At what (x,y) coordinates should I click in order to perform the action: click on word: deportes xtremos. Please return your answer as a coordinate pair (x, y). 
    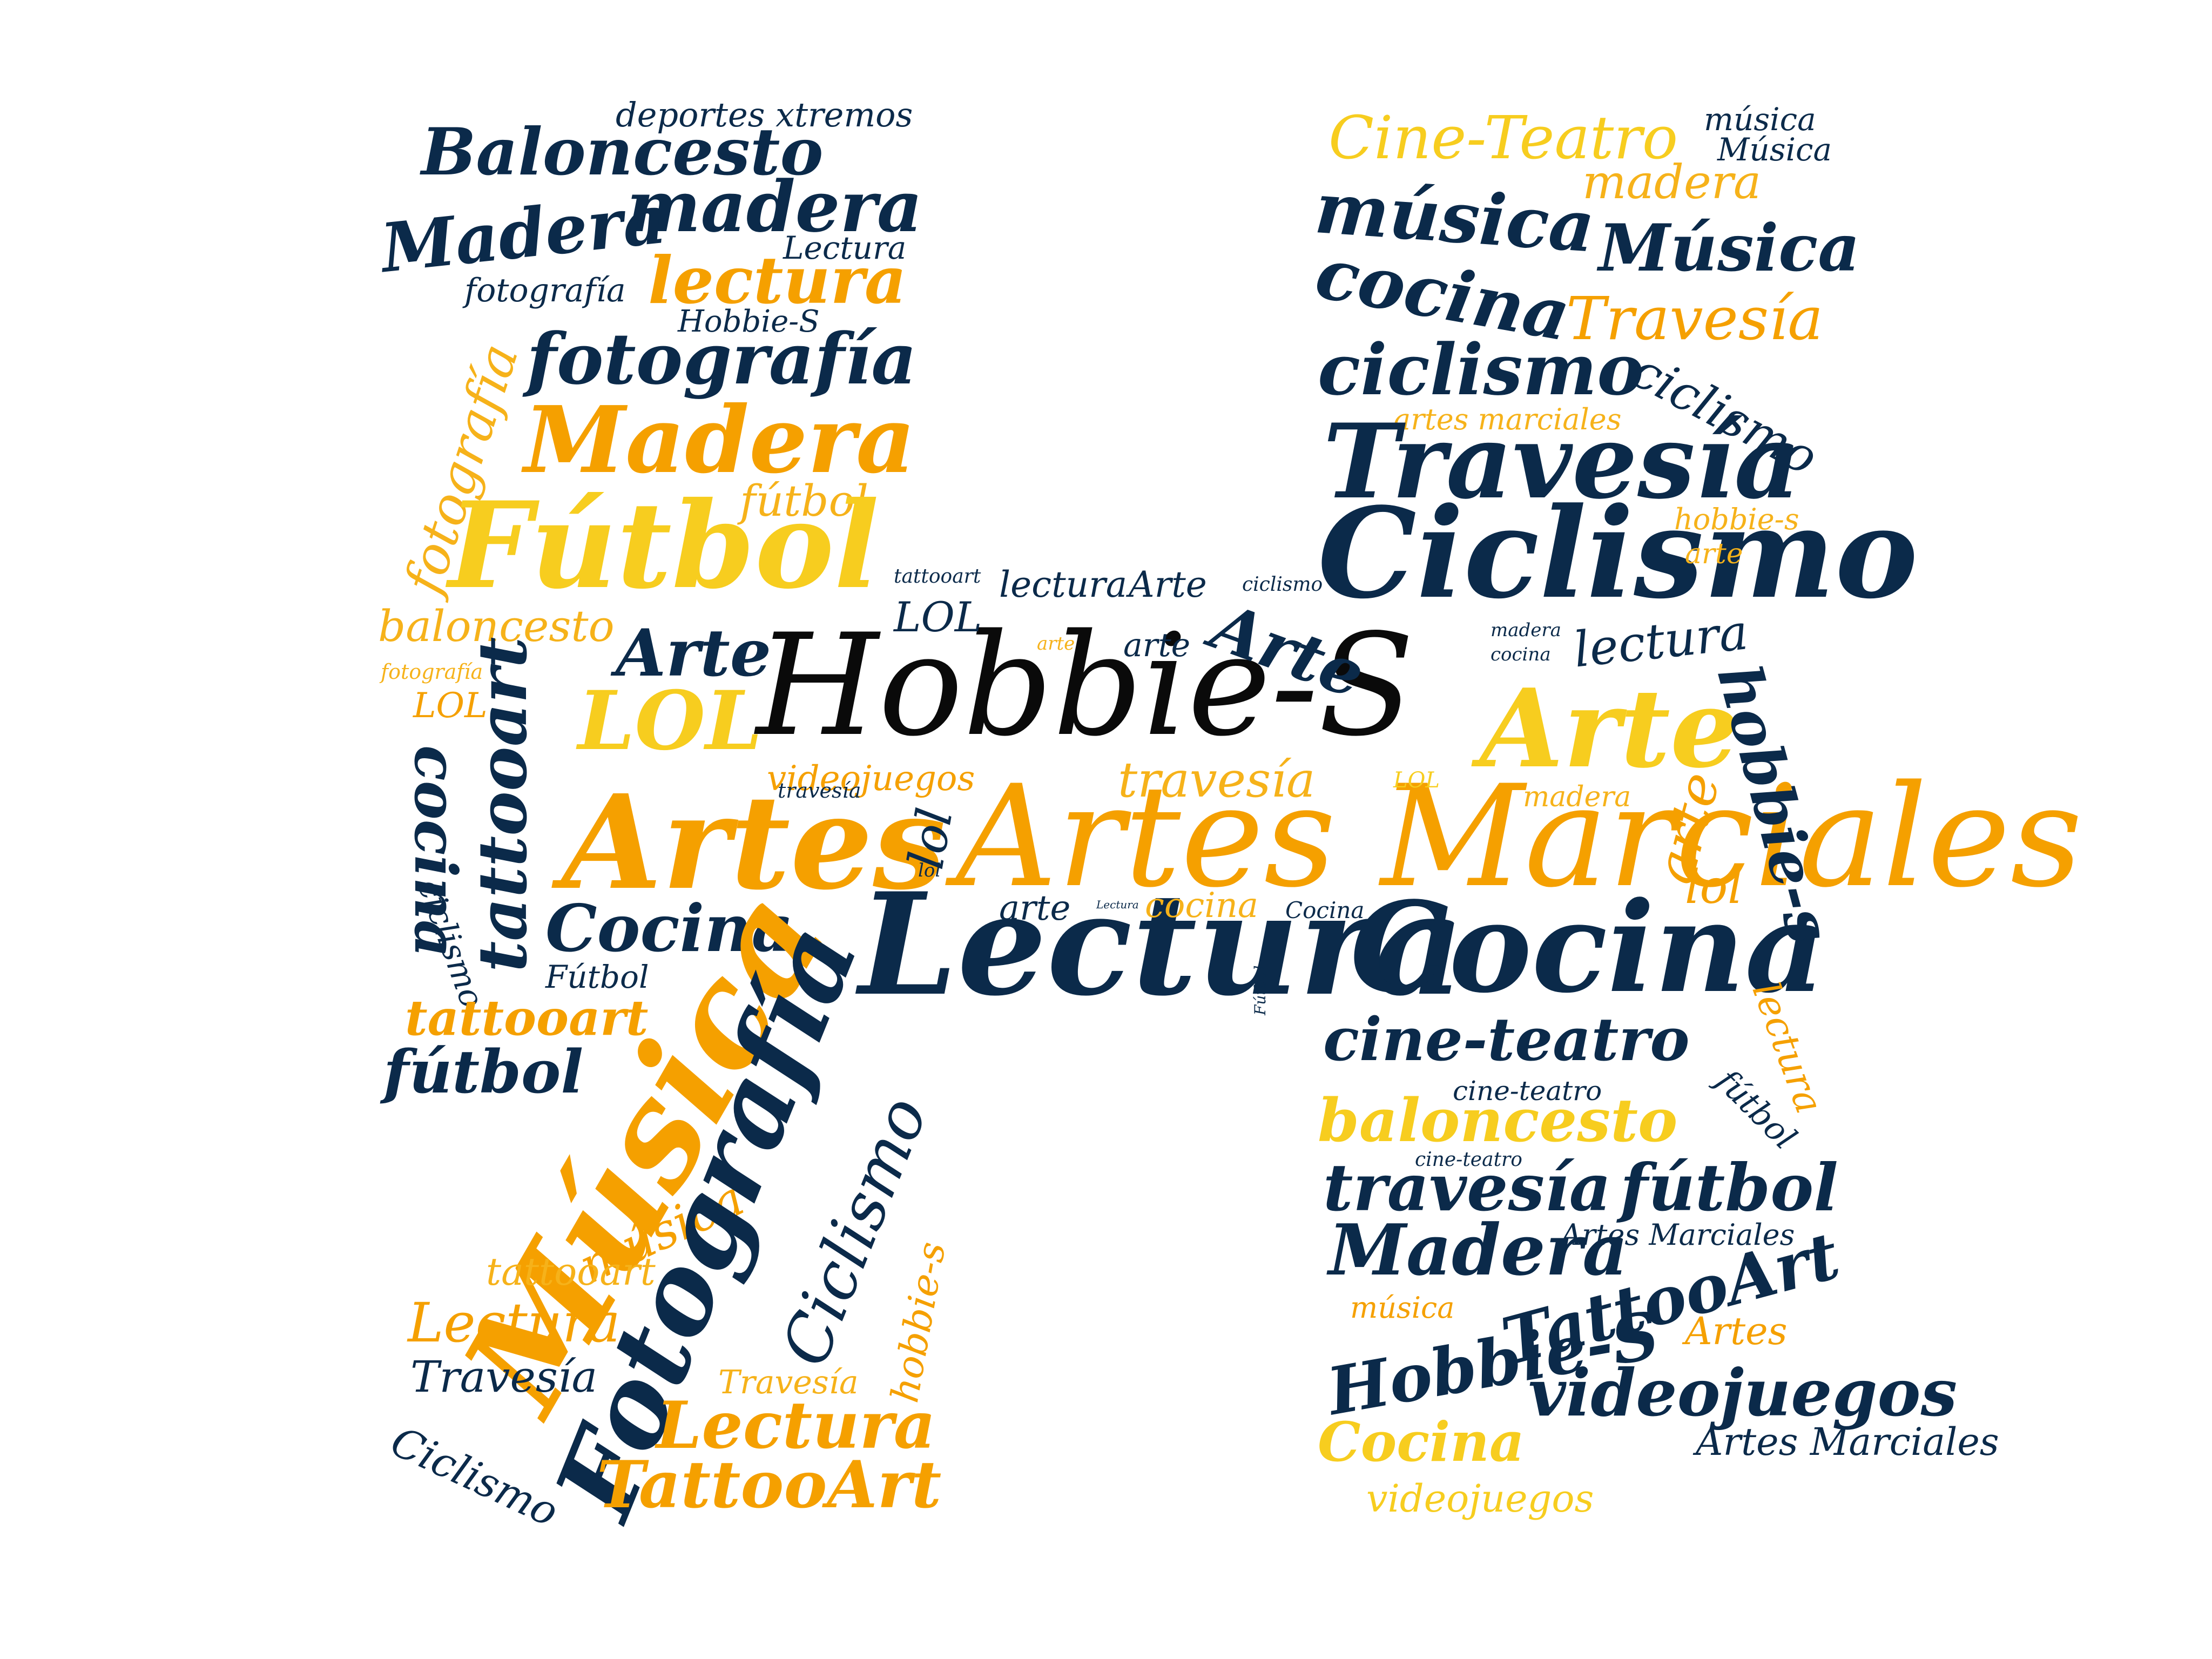
    Looking at the image, I should click on (764, 114).